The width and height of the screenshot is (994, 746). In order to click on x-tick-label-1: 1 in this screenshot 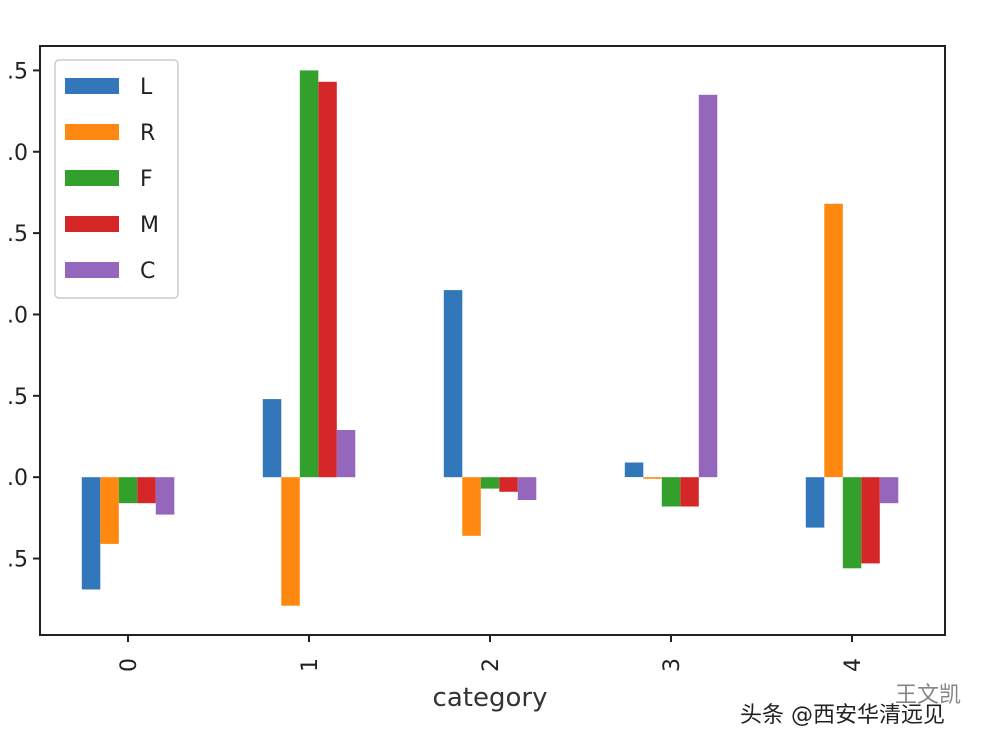, I will do `click(310, 665)`.